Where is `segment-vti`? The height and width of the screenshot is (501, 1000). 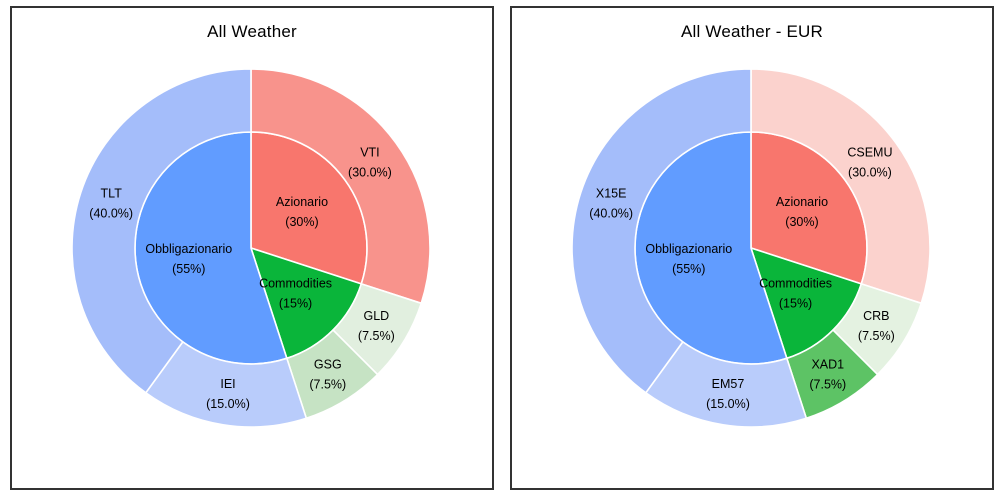 segment-vti is located at coordinates (340, 186).